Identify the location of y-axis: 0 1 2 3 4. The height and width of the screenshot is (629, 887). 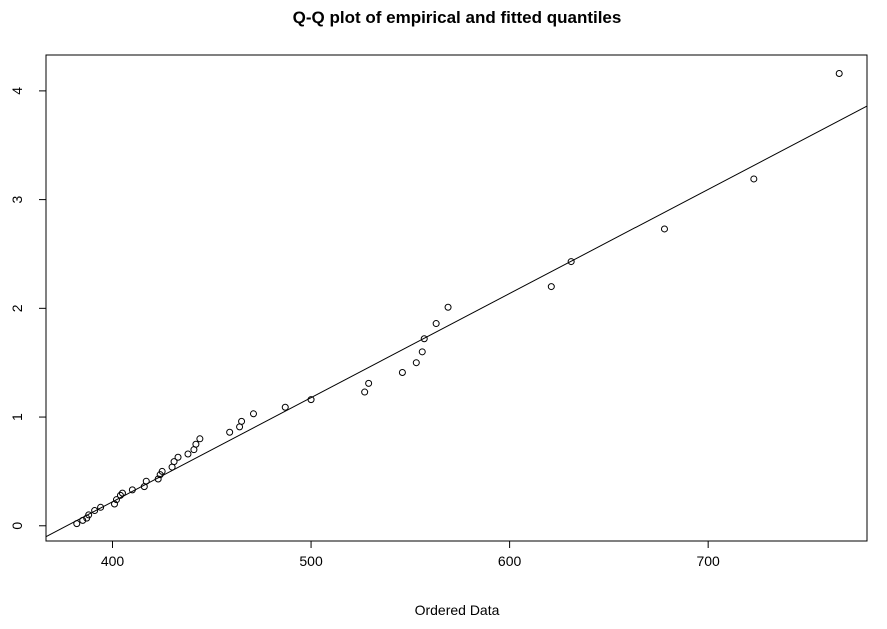
(28, 308).